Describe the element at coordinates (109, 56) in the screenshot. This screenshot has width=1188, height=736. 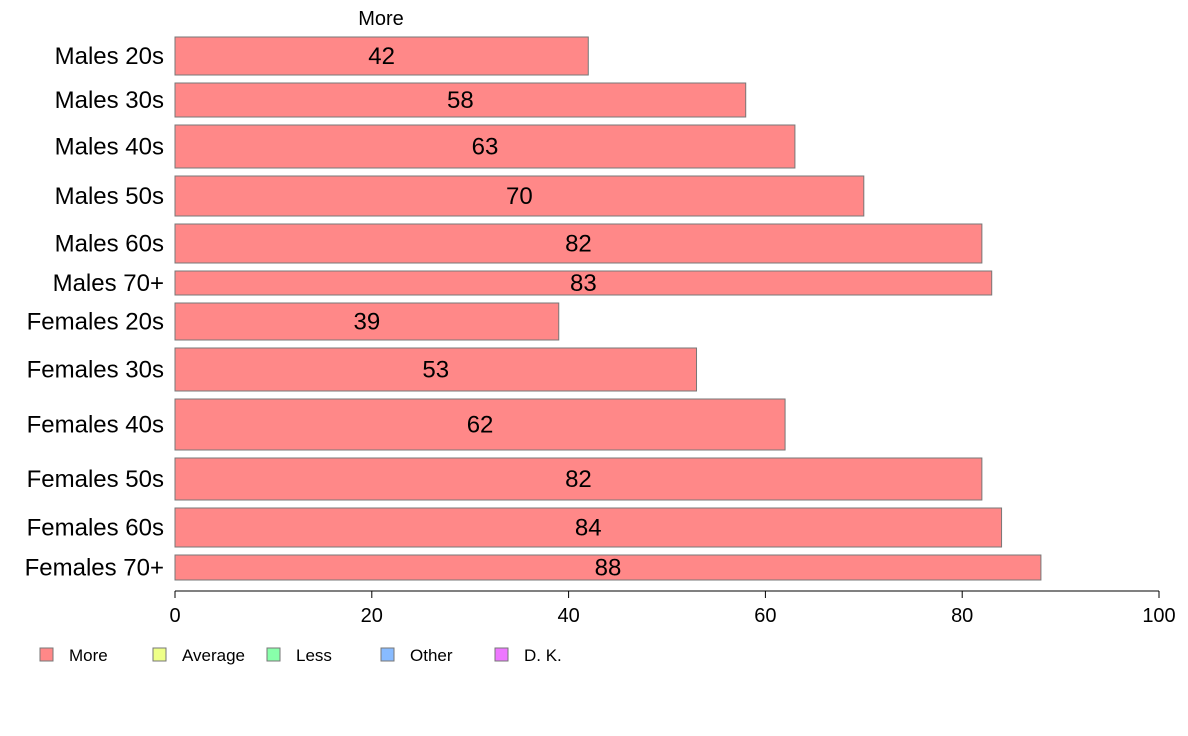
I see `category-label: Males 20s` at that location.